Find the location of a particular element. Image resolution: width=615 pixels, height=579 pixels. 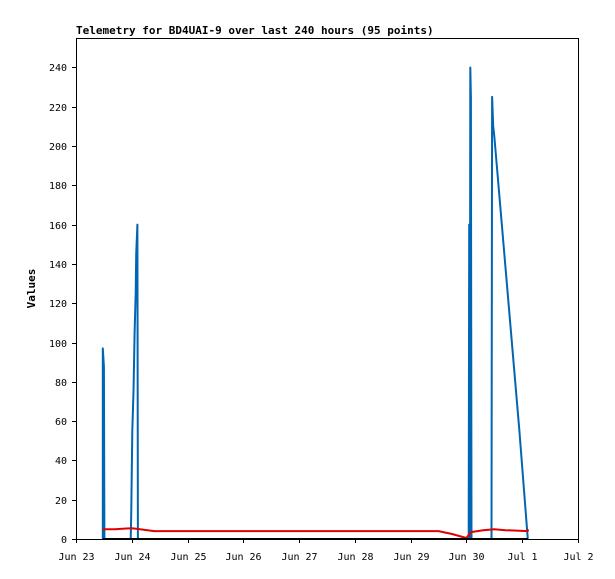

x-tick-label: Jul 2 is located at coordinates (578, 557).